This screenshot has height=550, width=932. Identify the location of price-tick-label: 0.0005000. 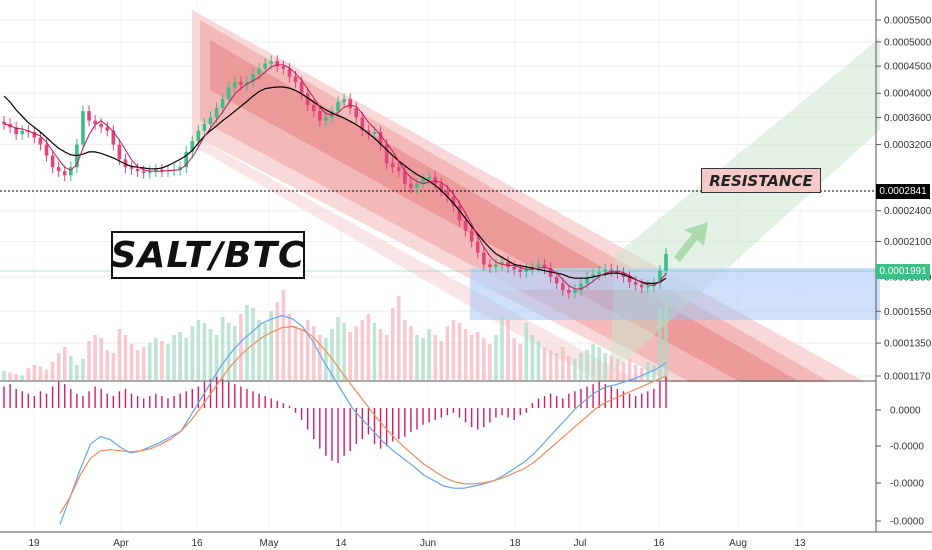
(908, 42).